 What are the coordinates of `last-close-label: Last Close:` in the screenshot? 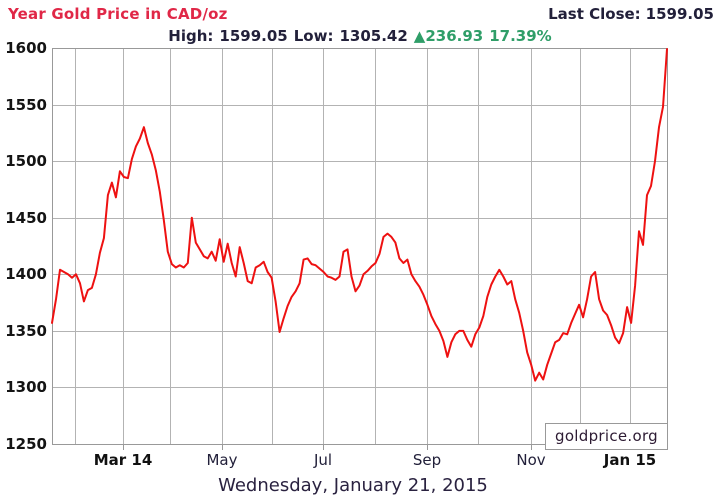 It's located at (594, 14).